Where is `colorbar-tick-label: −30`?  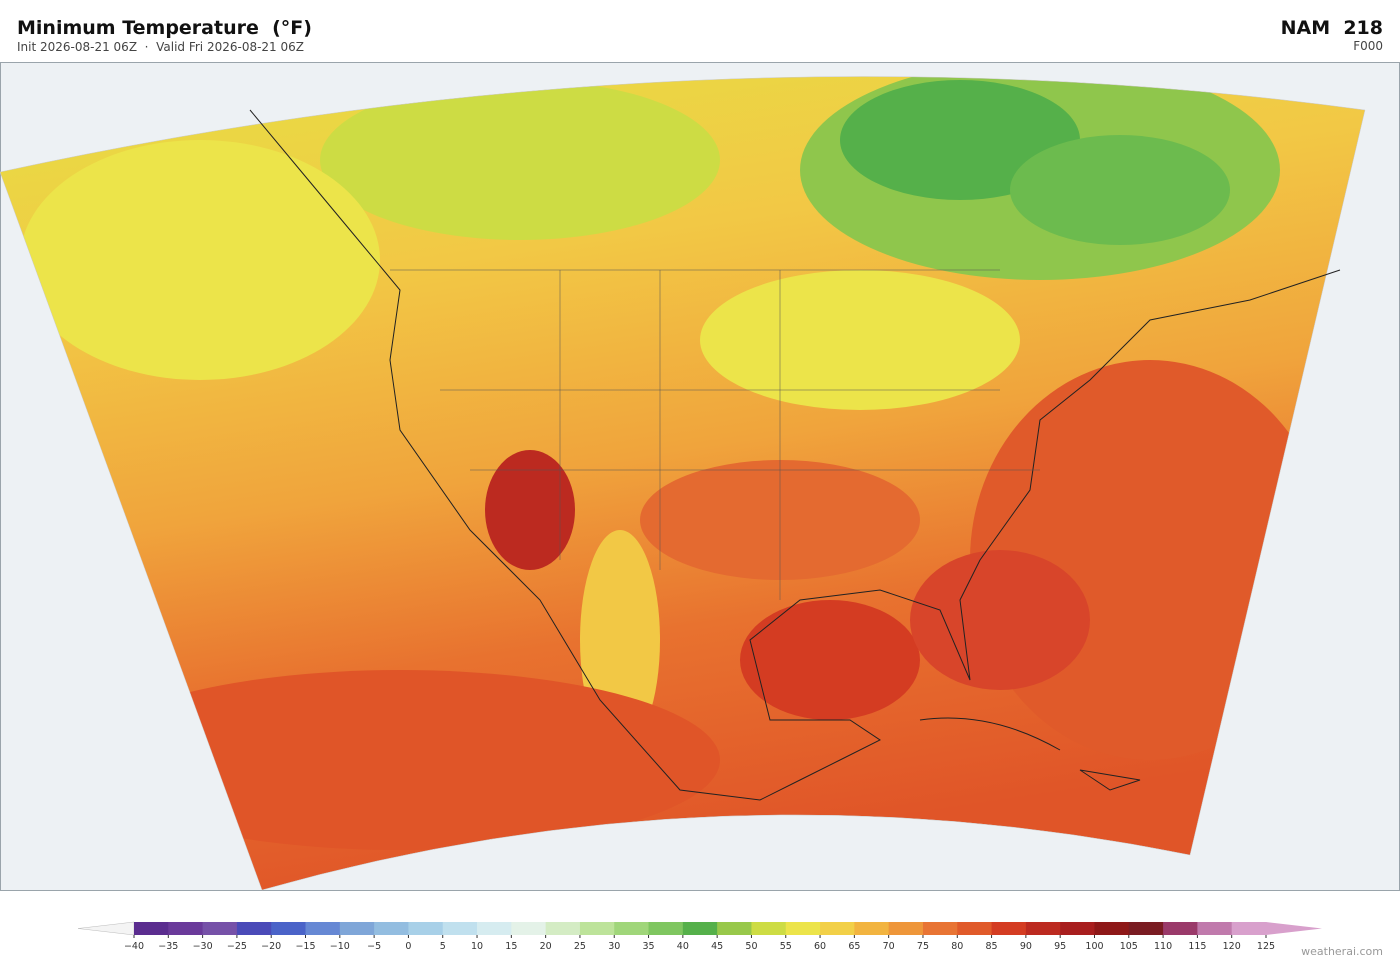
colorbar-tick-label: −30 is located at coordinates (203, 946).